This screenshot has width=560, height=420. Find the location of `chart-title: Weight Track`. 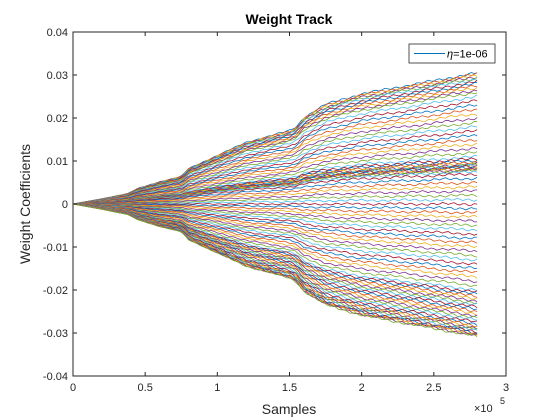

chart-title: Weight Track is located at coordinates (289, 19).